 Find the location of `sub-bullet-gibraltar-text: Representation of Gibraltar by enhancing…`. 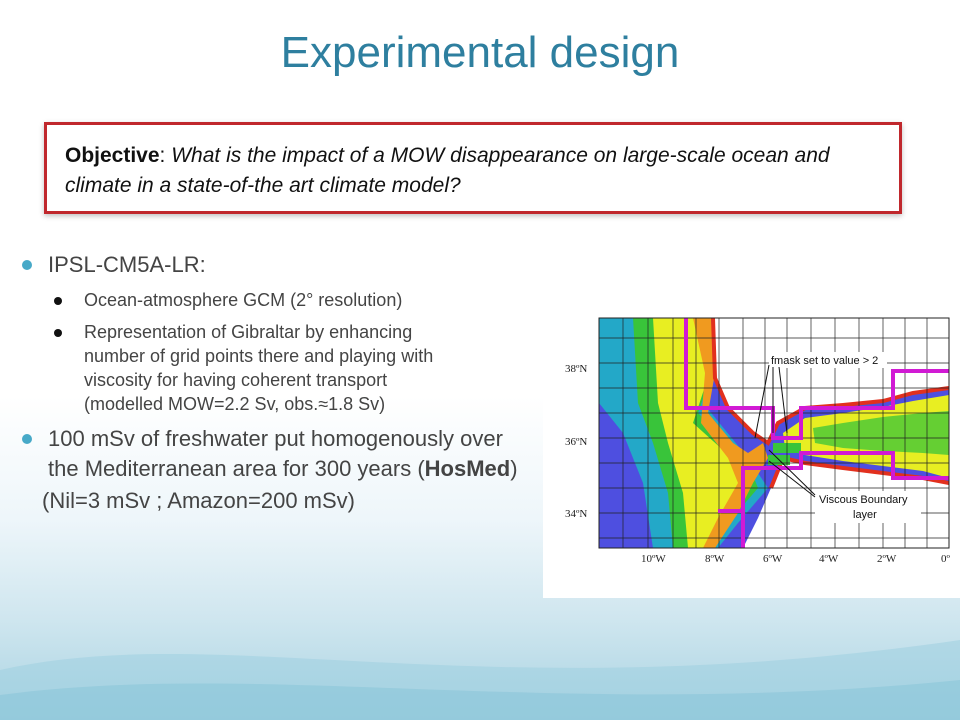

sub-bullet-gibraltar-text: Representation of Gibraltar by enhancing… is located at coordinates (259, 368).